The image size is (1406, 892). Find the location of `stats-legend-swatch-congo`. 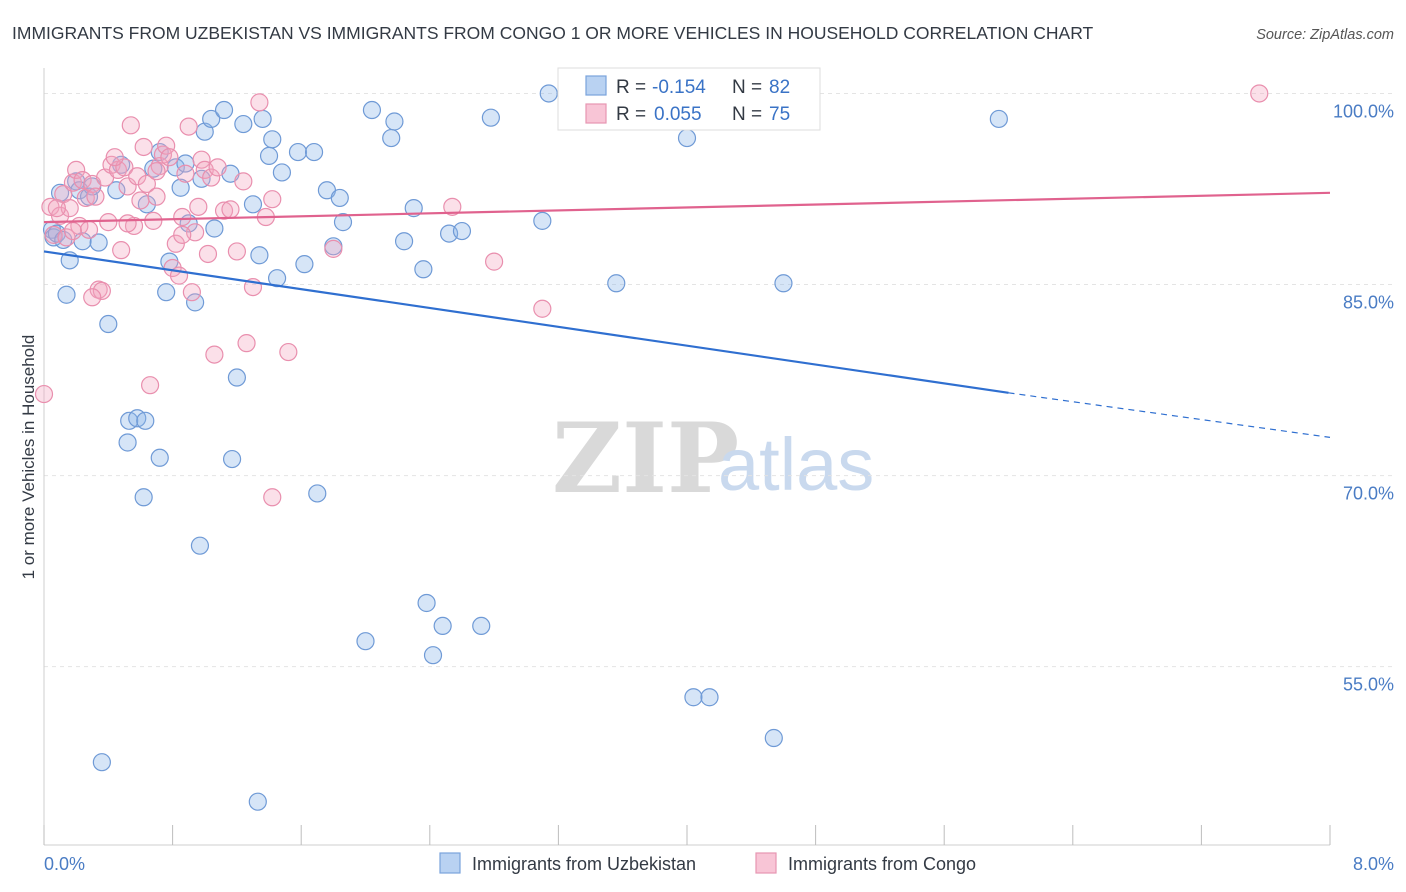

stats-legend-swatch-congo is located at coordinates (596, 113).